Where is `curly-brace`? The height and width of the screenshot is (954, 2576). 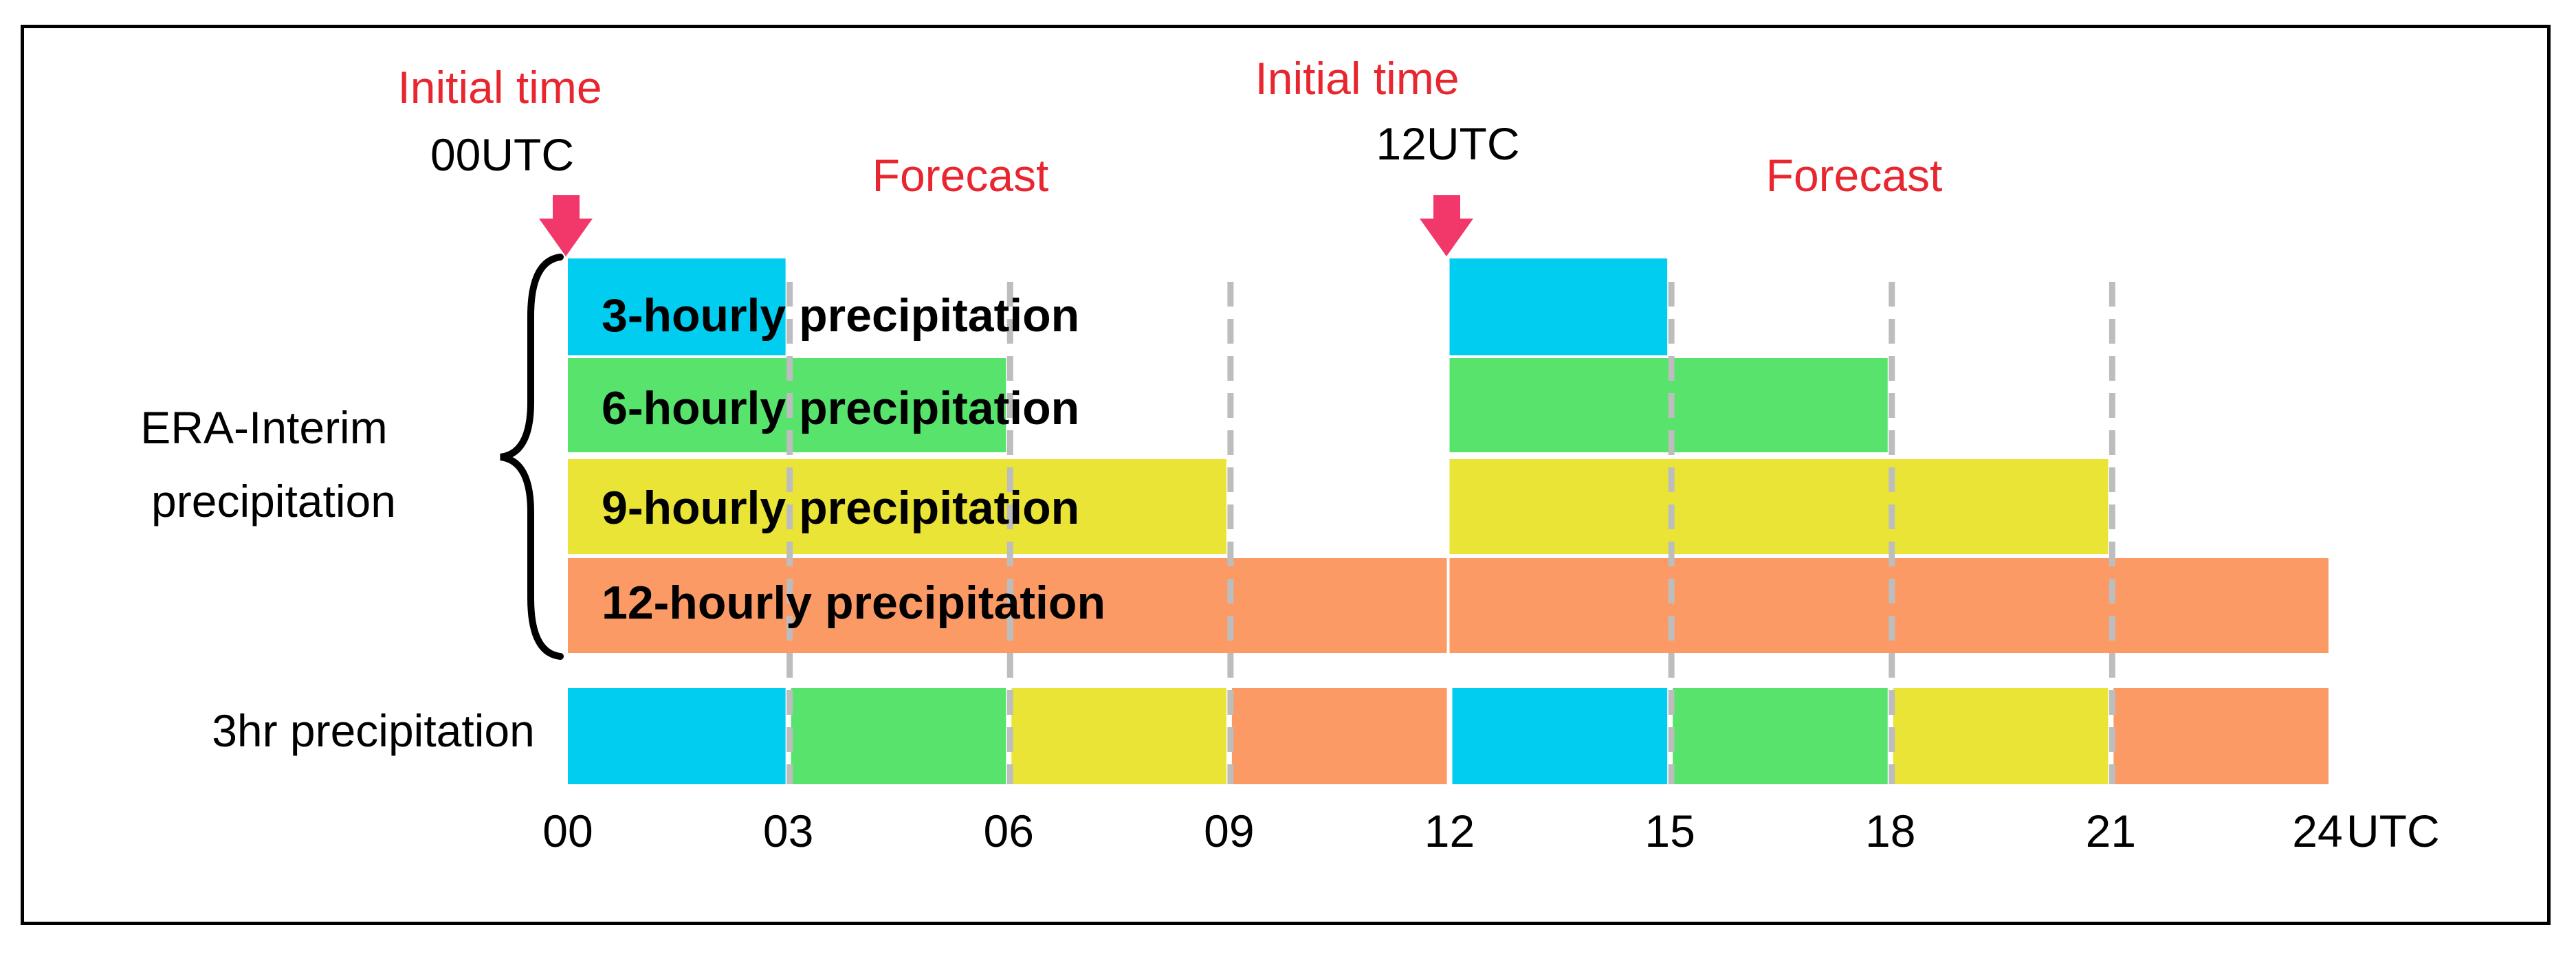
curly-brace is located at coordinates (532, 457).